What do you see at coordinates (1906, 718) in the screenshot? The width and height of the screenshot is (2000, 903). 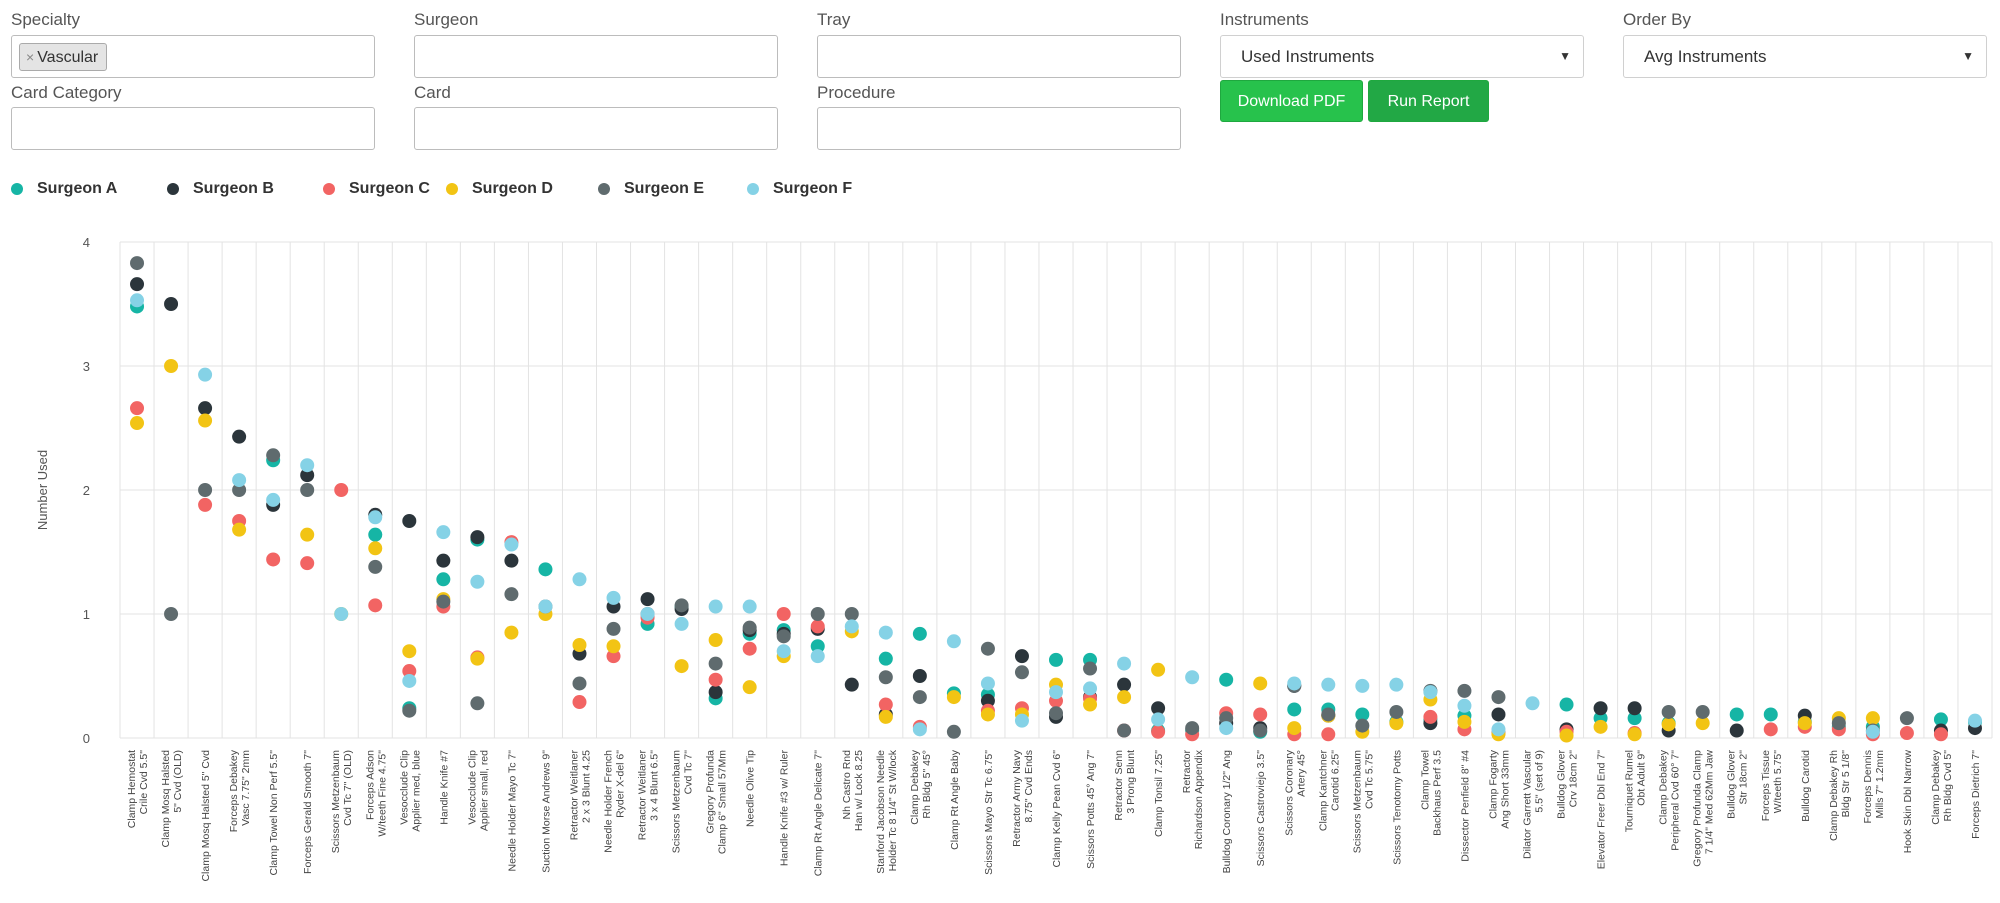 I see `data-point: Surgeon E: 0.16` at bounding box center [1906, 718].